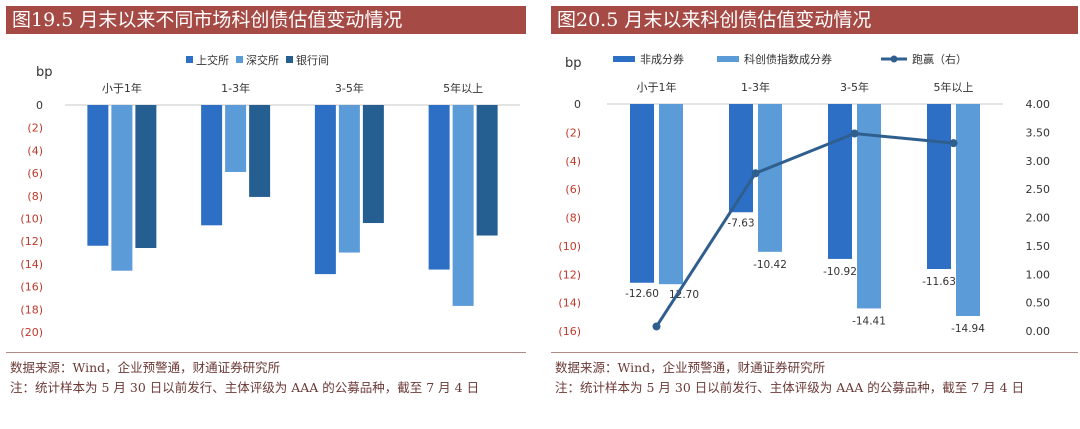  What do you see at coordinates (35, 196) in the screenshot?
I see `y-tick-label: (8)` at bounding box center [35, 196].